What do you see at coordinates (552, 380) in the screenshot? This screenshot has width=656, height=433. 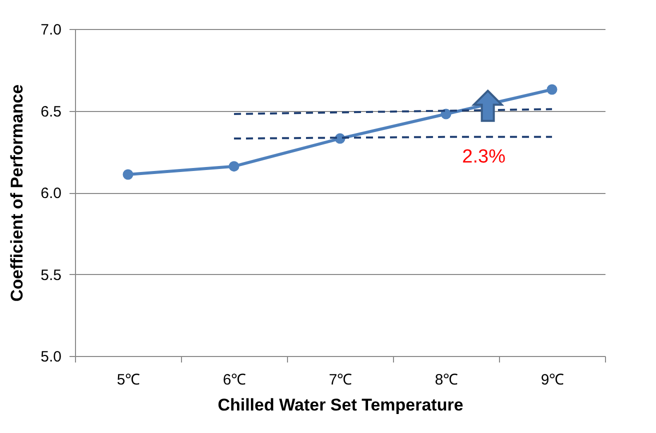 I see `x-tick-label: 9℃` at bounding box center [552, 380].